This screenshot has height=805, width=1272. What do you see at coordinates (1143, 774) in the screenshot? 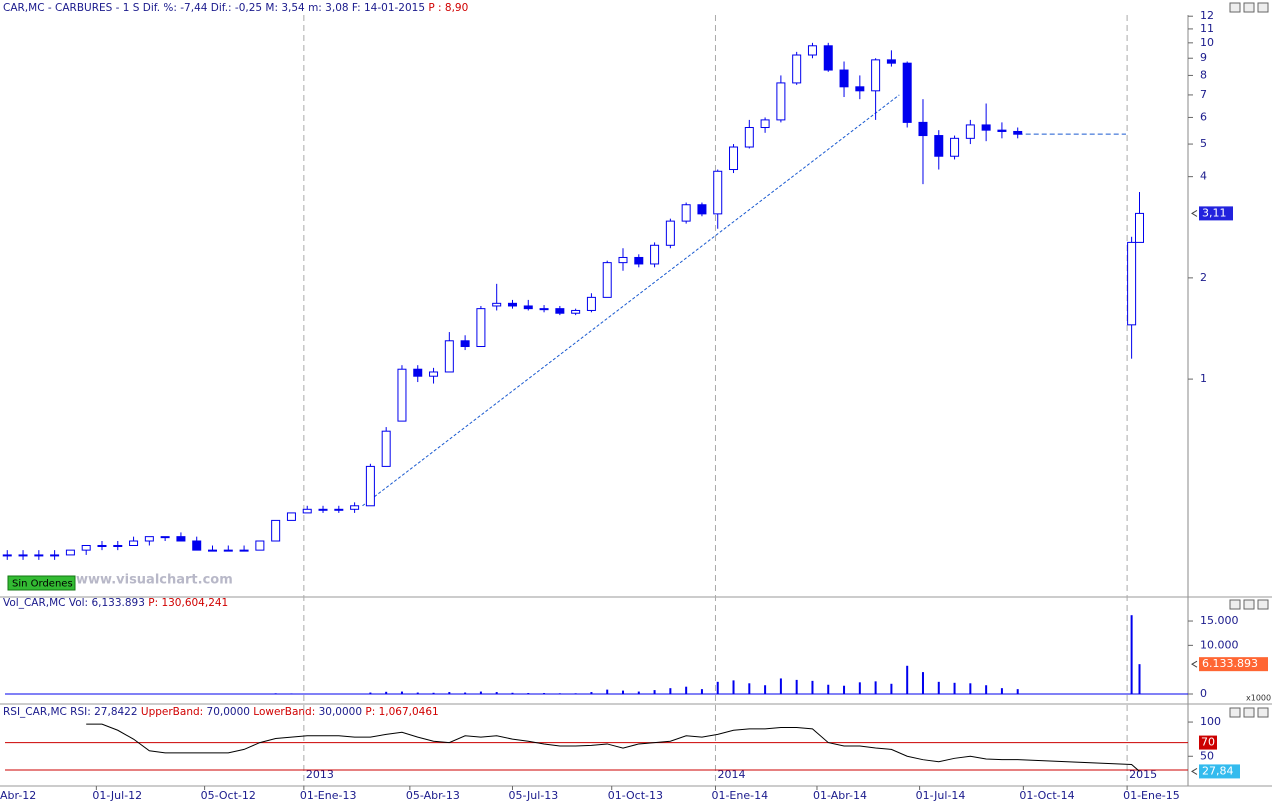
I see `year-label: 2015` at bounding box center [1143, 774].